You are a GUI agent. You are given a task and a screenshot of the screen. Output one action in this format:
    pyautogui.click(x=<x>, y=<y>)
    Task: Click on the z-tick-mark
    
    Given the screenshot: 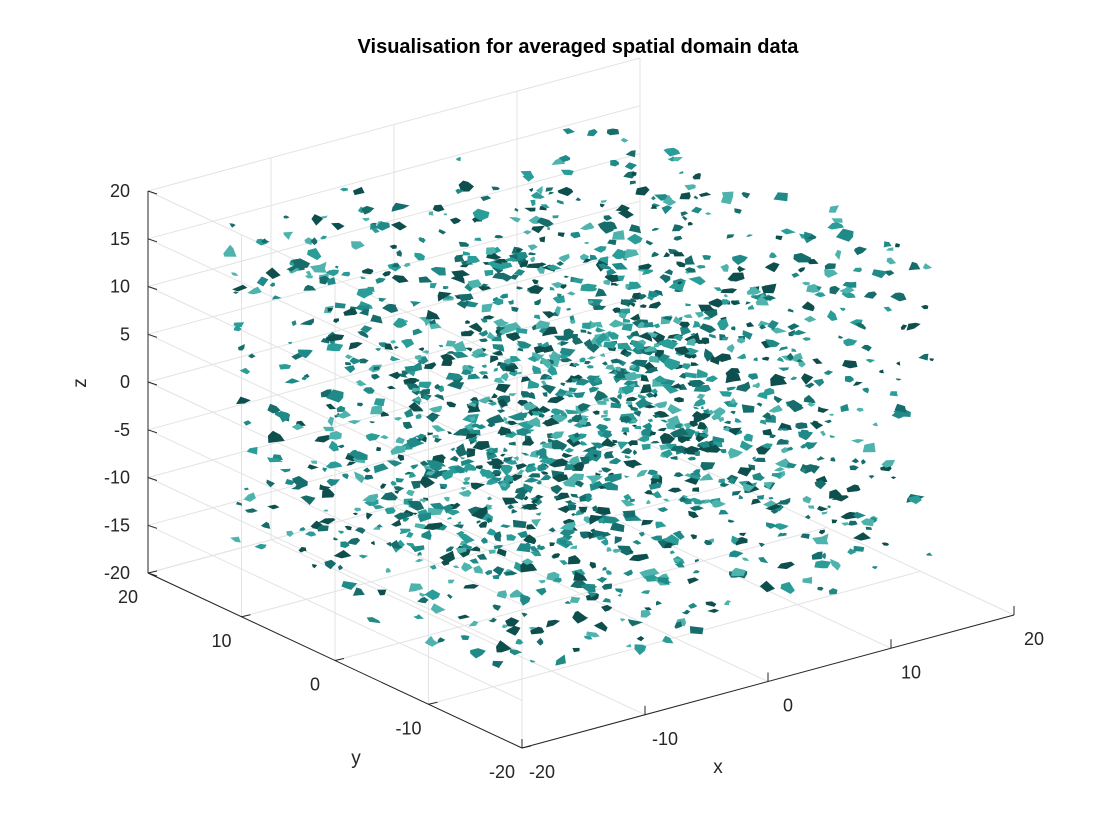 What is the action you would take?
    pyautogui.click(x=152, y=192)
    